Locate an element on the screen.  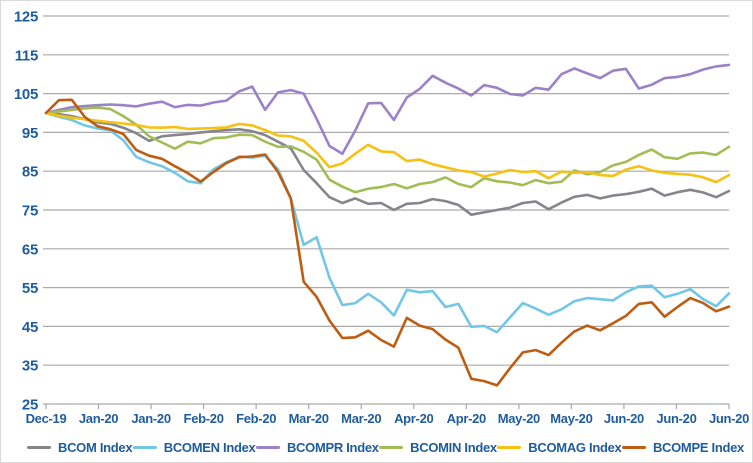
y-axis-tick-label: 95 is located at coordinates (30, 133).